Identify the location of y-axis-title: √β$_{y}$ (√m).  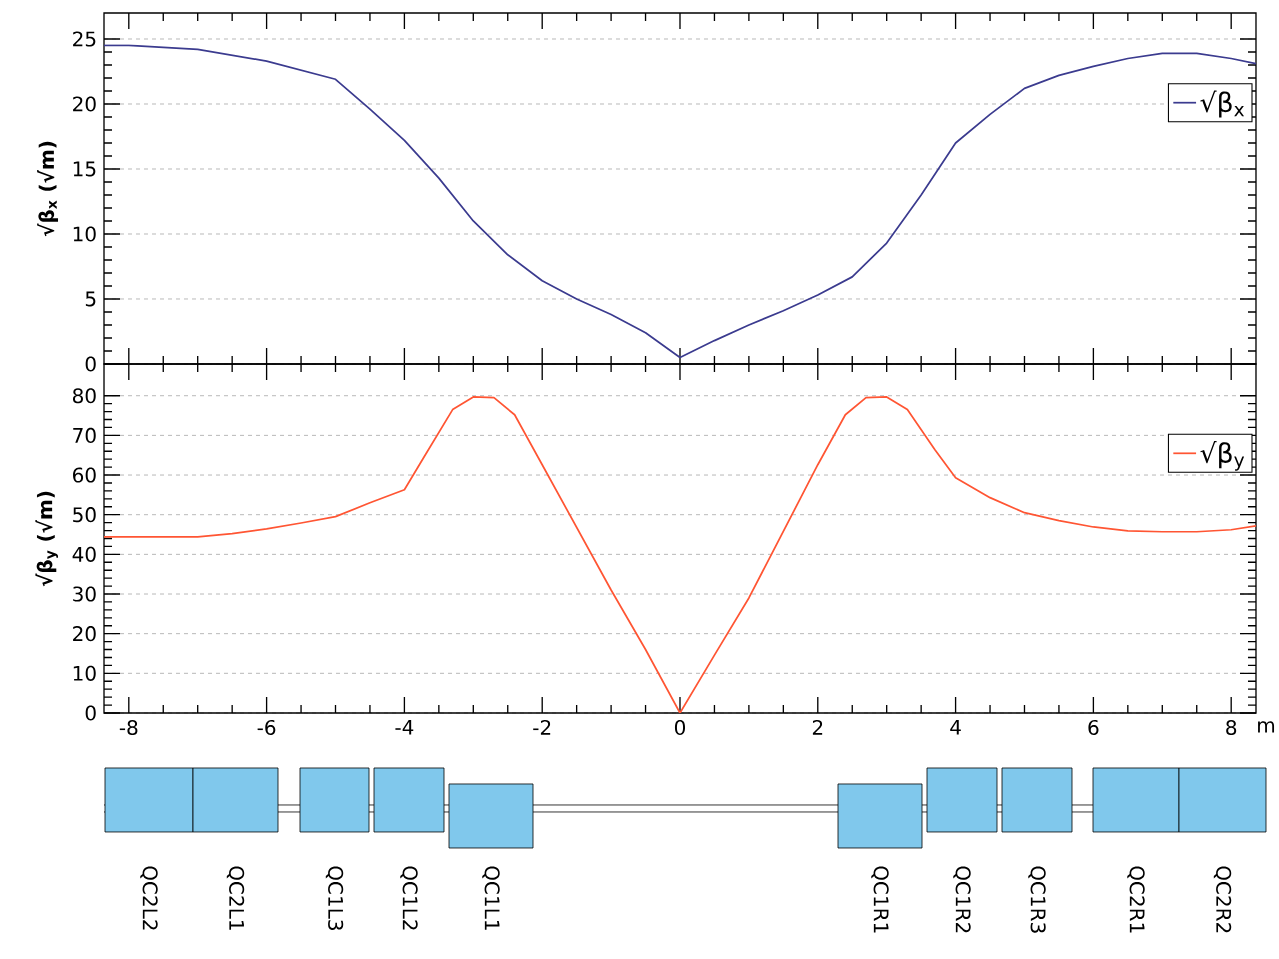
(47, 539).